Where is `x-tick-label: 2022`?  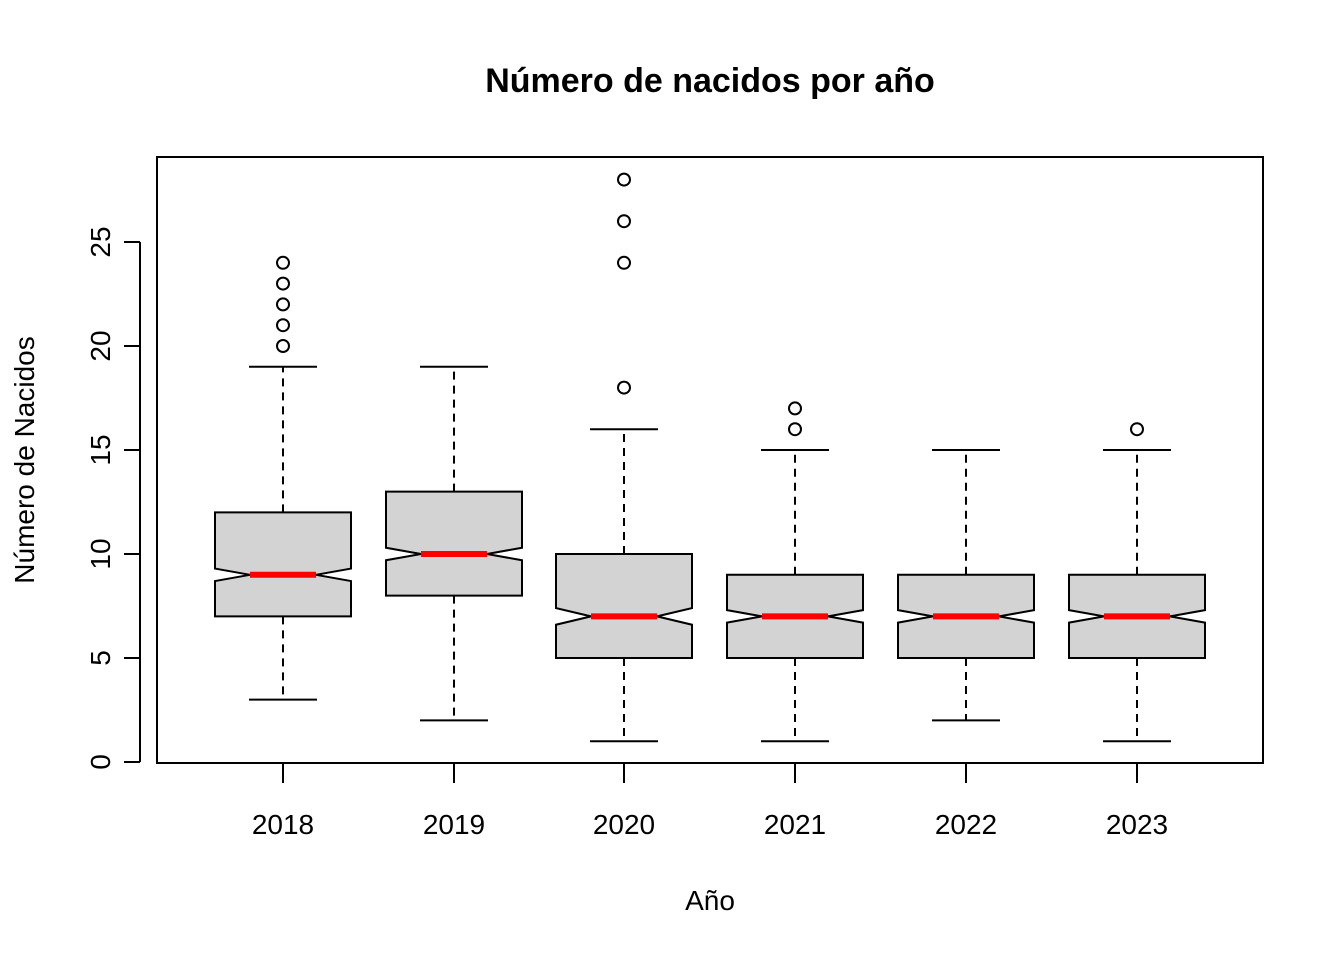
x-tick-label: 2022 is located at coordinates (966, 824).